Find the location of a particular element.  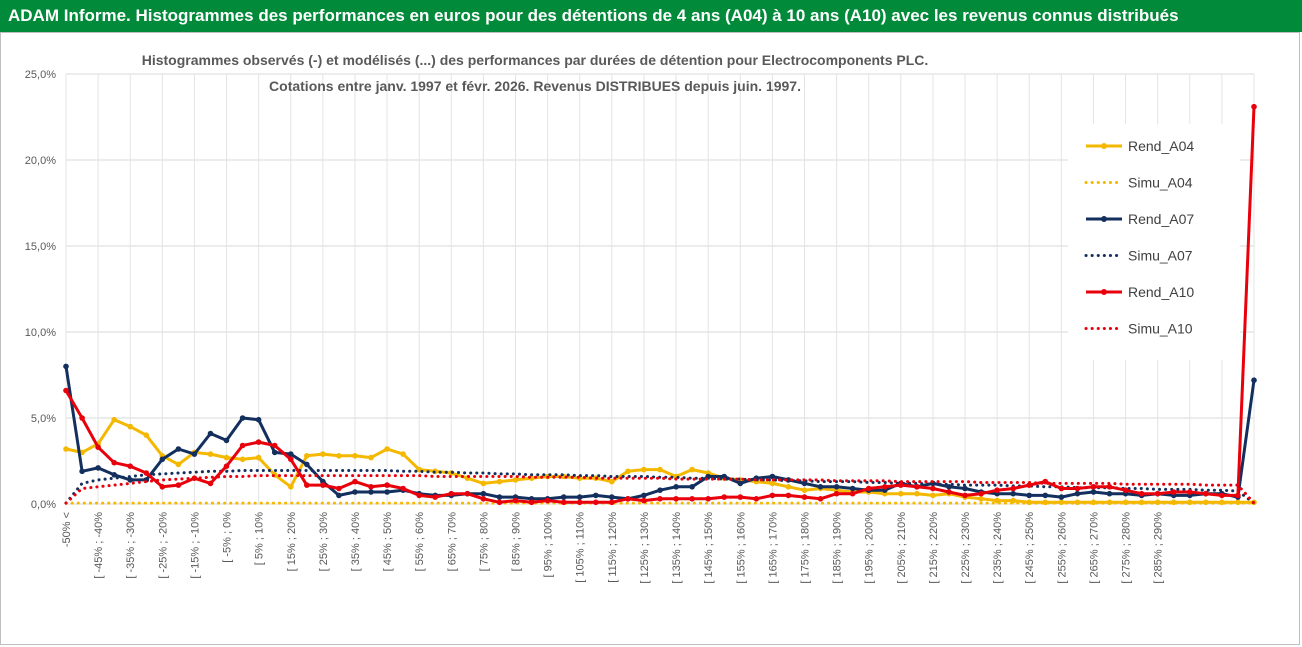

x-tick-label: [ 25% ; 30% is located at coordinates (324, 542).